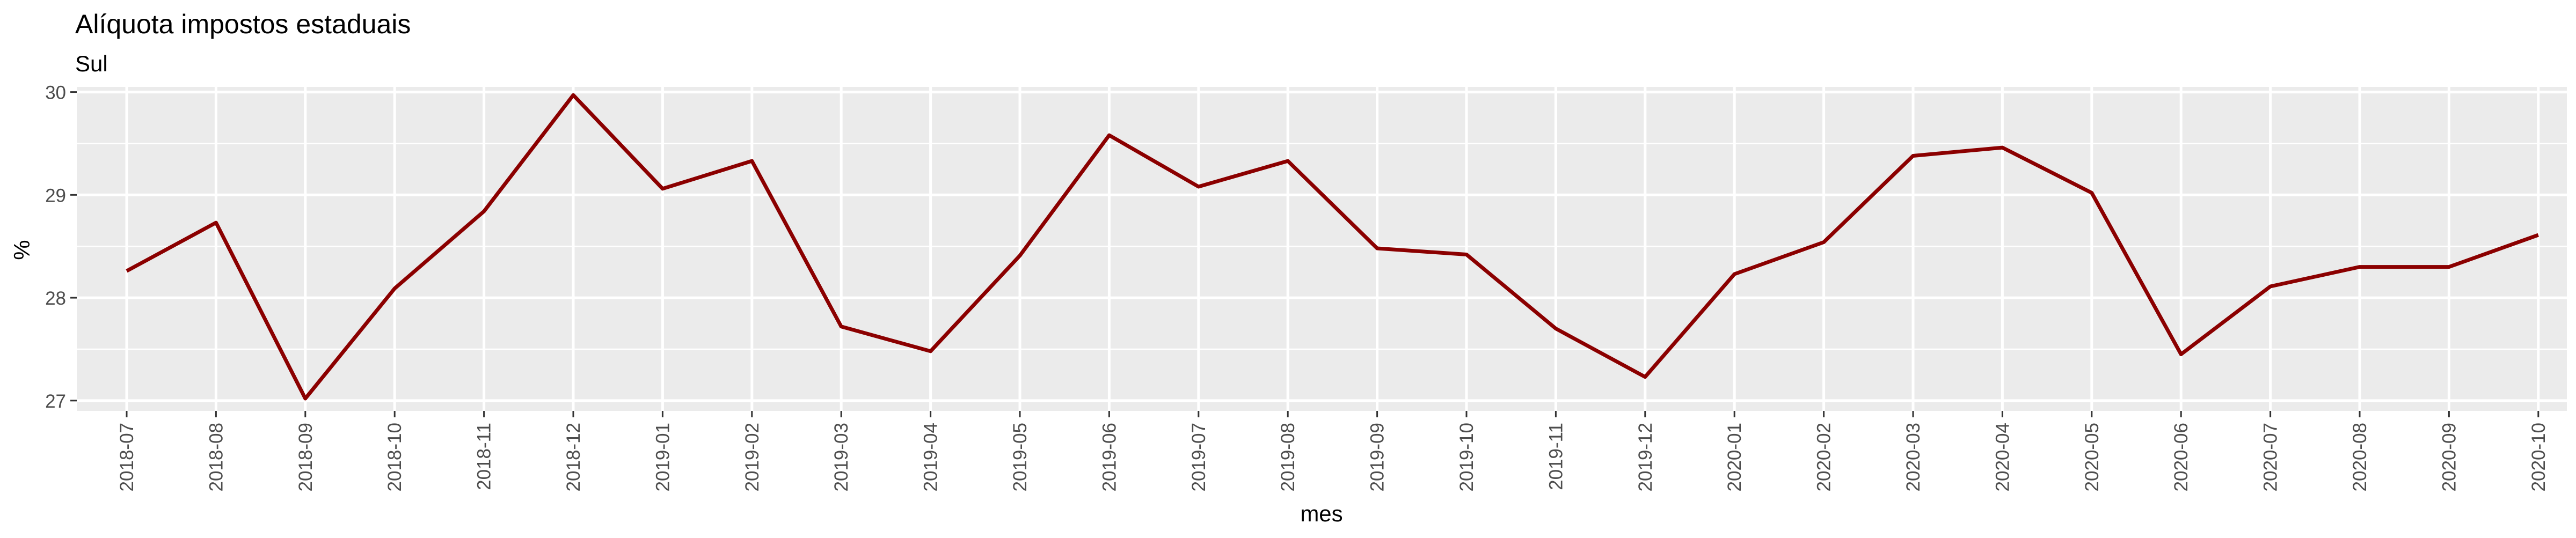  What do you see at coordinates (243, 24) in the screenshot?
I see `chart-title: Alíquota impostos estaduais` at bounding box center [243, 24].